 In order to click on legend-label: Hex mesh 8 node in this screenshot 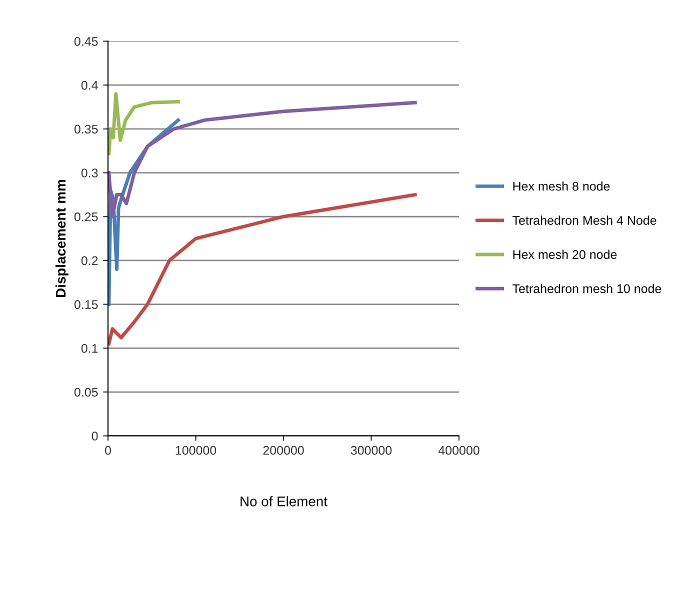, I will do `click(561, 186)`.